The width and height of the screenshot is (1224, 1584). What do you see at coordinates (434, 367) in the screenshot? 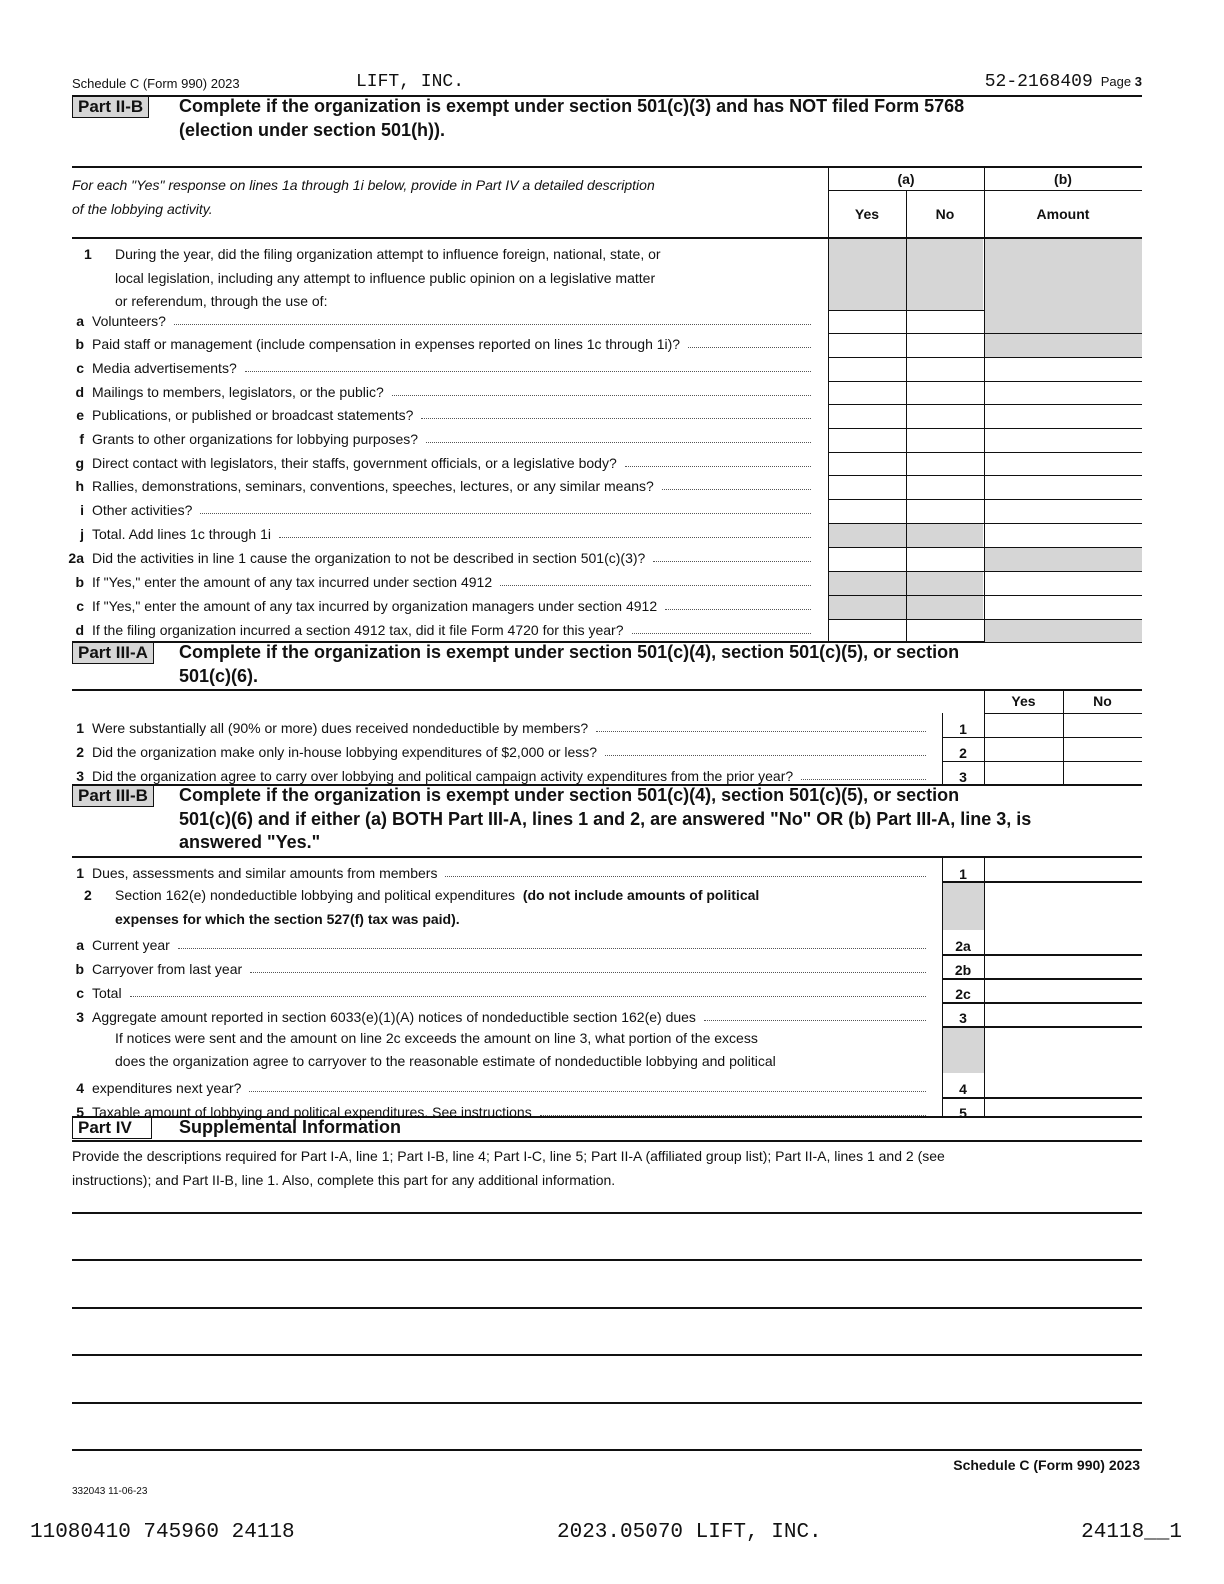
I see `line-item: c Media advertisements?` at bounding box center [434, 367].